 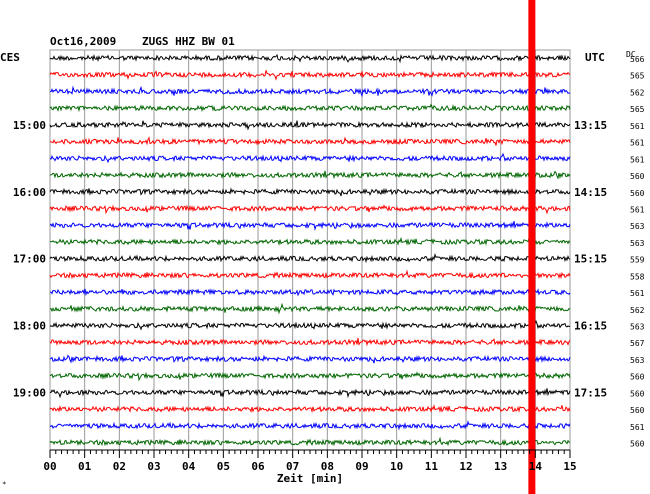 What do you see at coordinates (590, 125) in the screenshot?
I see `right-hour-label: 13:15` at bounding box center [590, 125].